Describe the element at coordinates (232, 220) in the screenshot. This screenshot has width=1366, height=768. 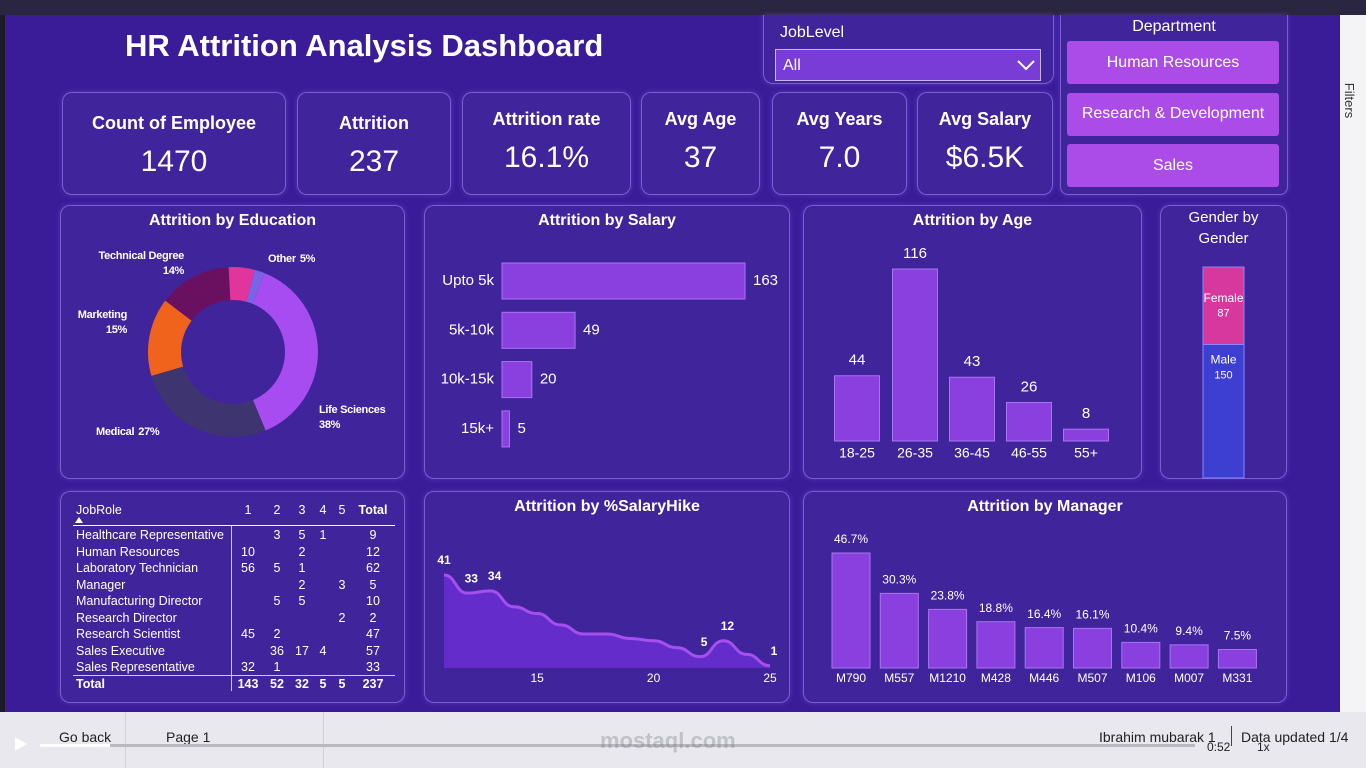
I see `chart-title: Attrition by Education` at that location.